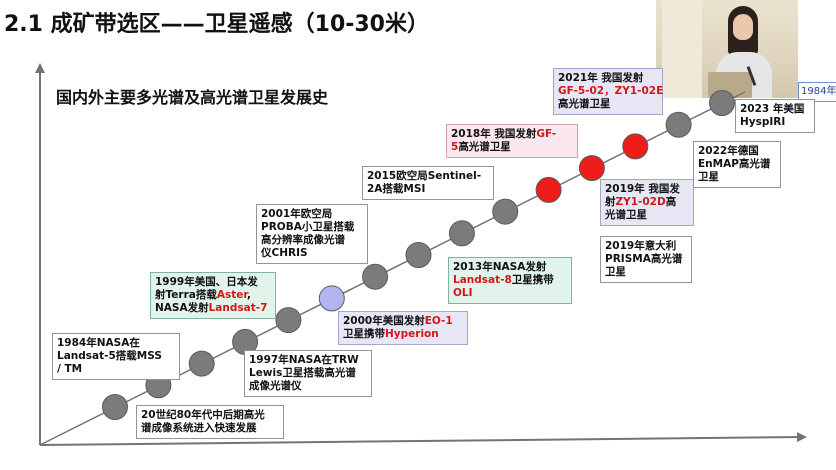  I want to click on event-box-2021-gf5-02: 2021年 我国发射 GF-5-02，ZY1-02E 高光谱卫星, so click(608, 91).